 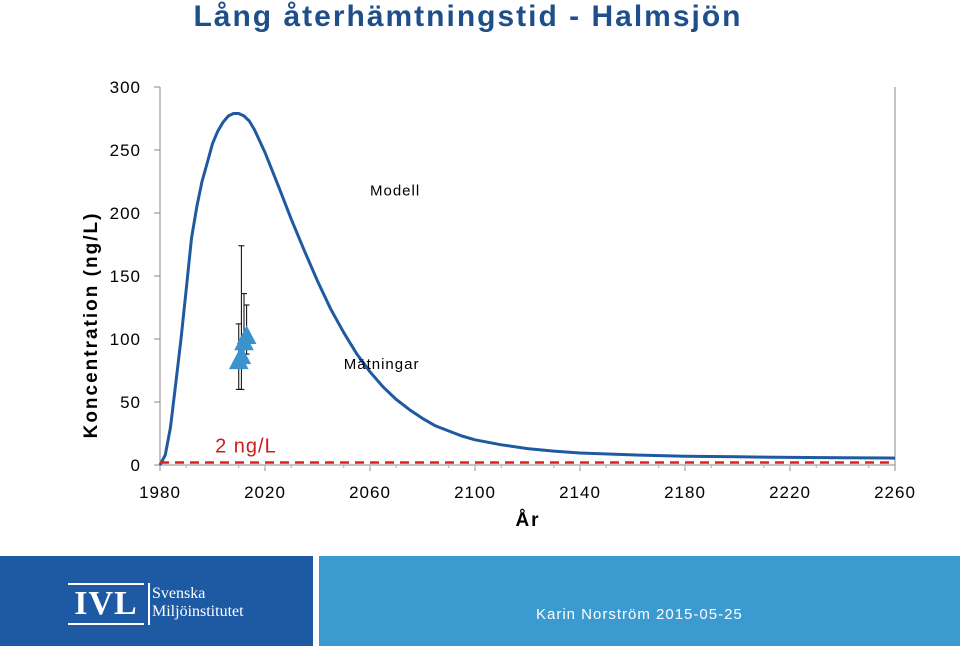 I want to click on footer-left-panel, so click(x=156, y=601).